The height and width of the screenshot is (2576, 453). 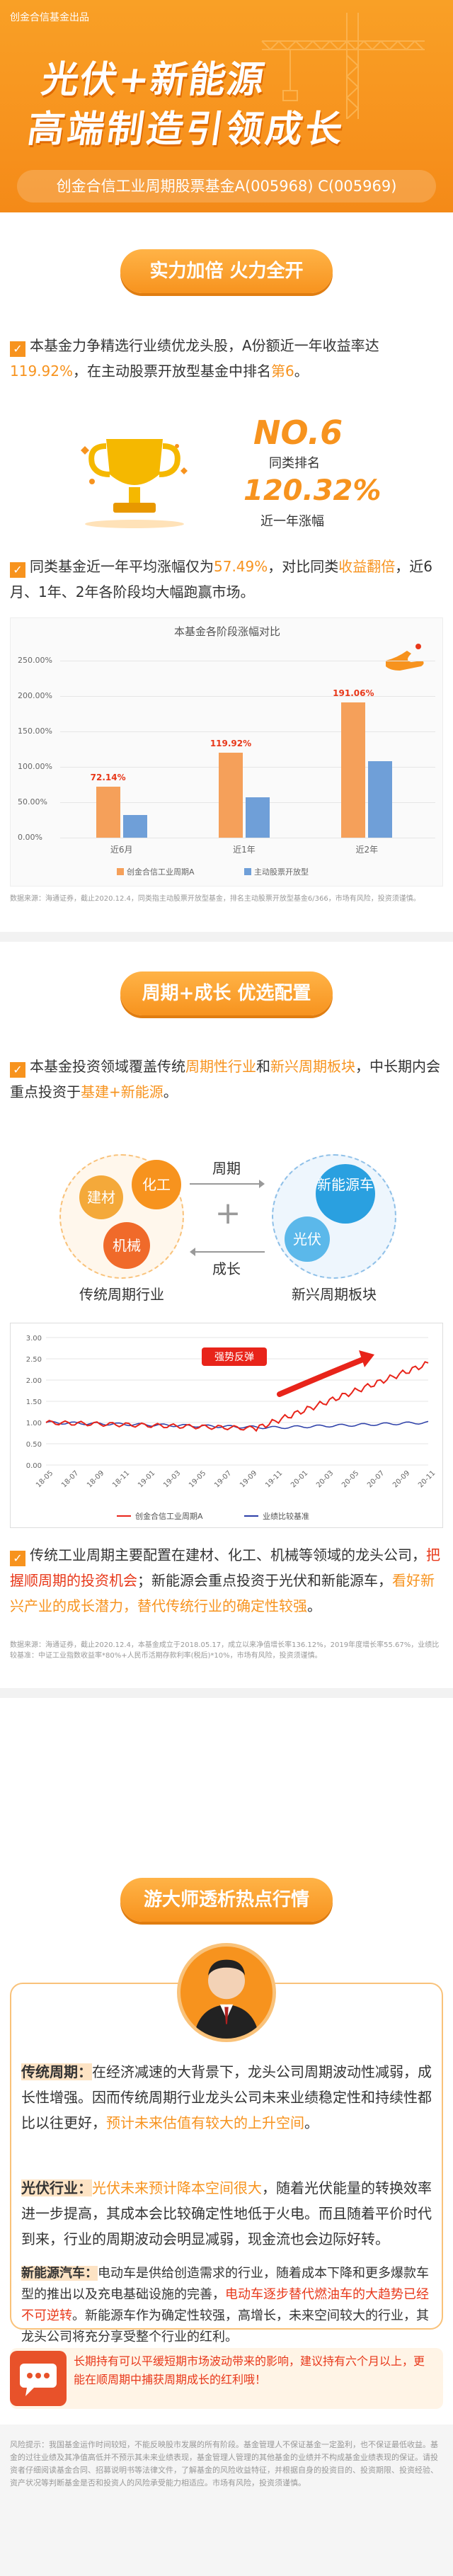 I want to click on s2p2-c: ；新能源会重点投资于光伏和新能源车，, so click(x=264, y=1581).